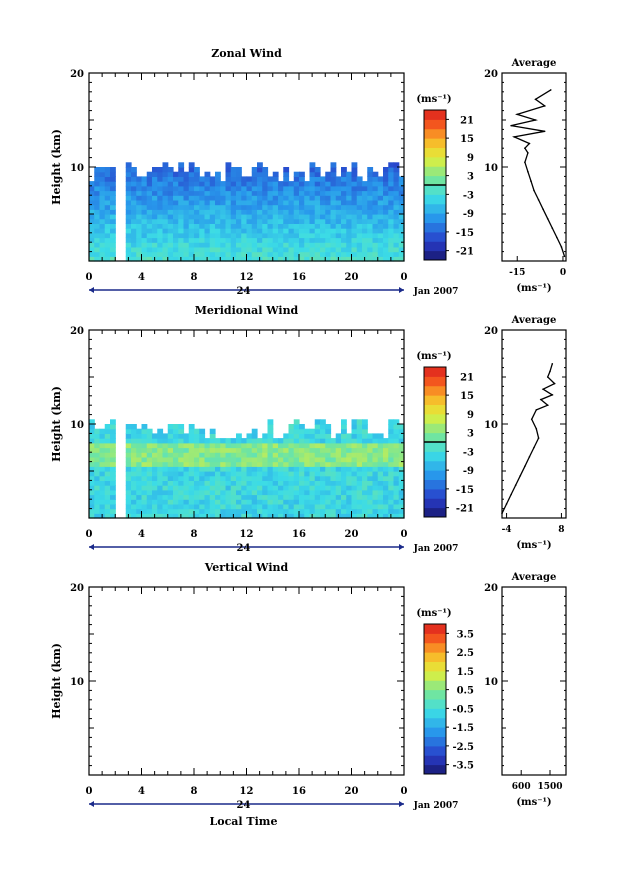  I want to click on y-tick-label: 10, so click(77, 168).